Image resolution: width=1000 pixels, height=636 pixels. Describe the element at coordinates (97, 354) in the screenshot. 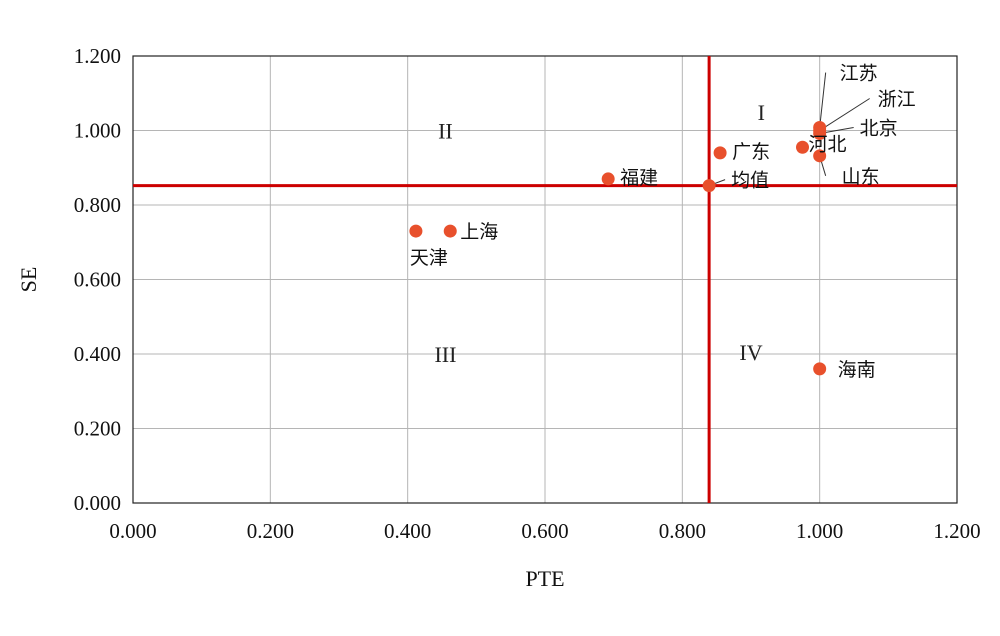

I see `y-tick-label: 0.400` at that location.